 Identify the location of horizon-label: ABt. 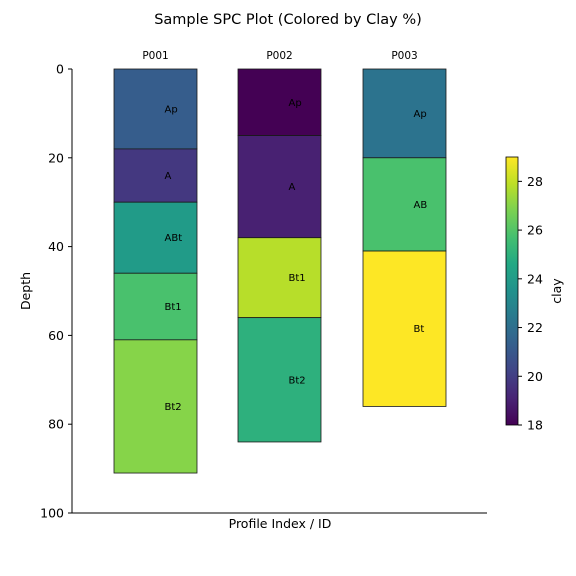
(174, 238).